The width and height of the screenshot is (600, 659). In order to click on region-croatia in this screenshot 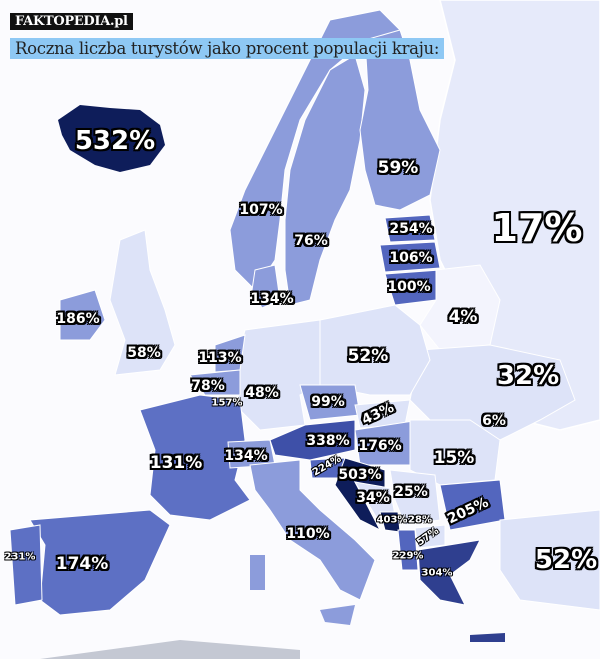, I will do `click(360, 494)`.